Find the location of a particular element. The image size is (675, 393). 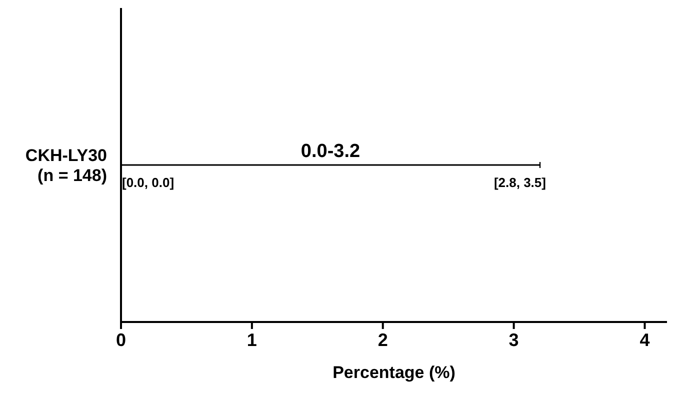

x-tick-label: 2 is located at coordinates (383, 340).